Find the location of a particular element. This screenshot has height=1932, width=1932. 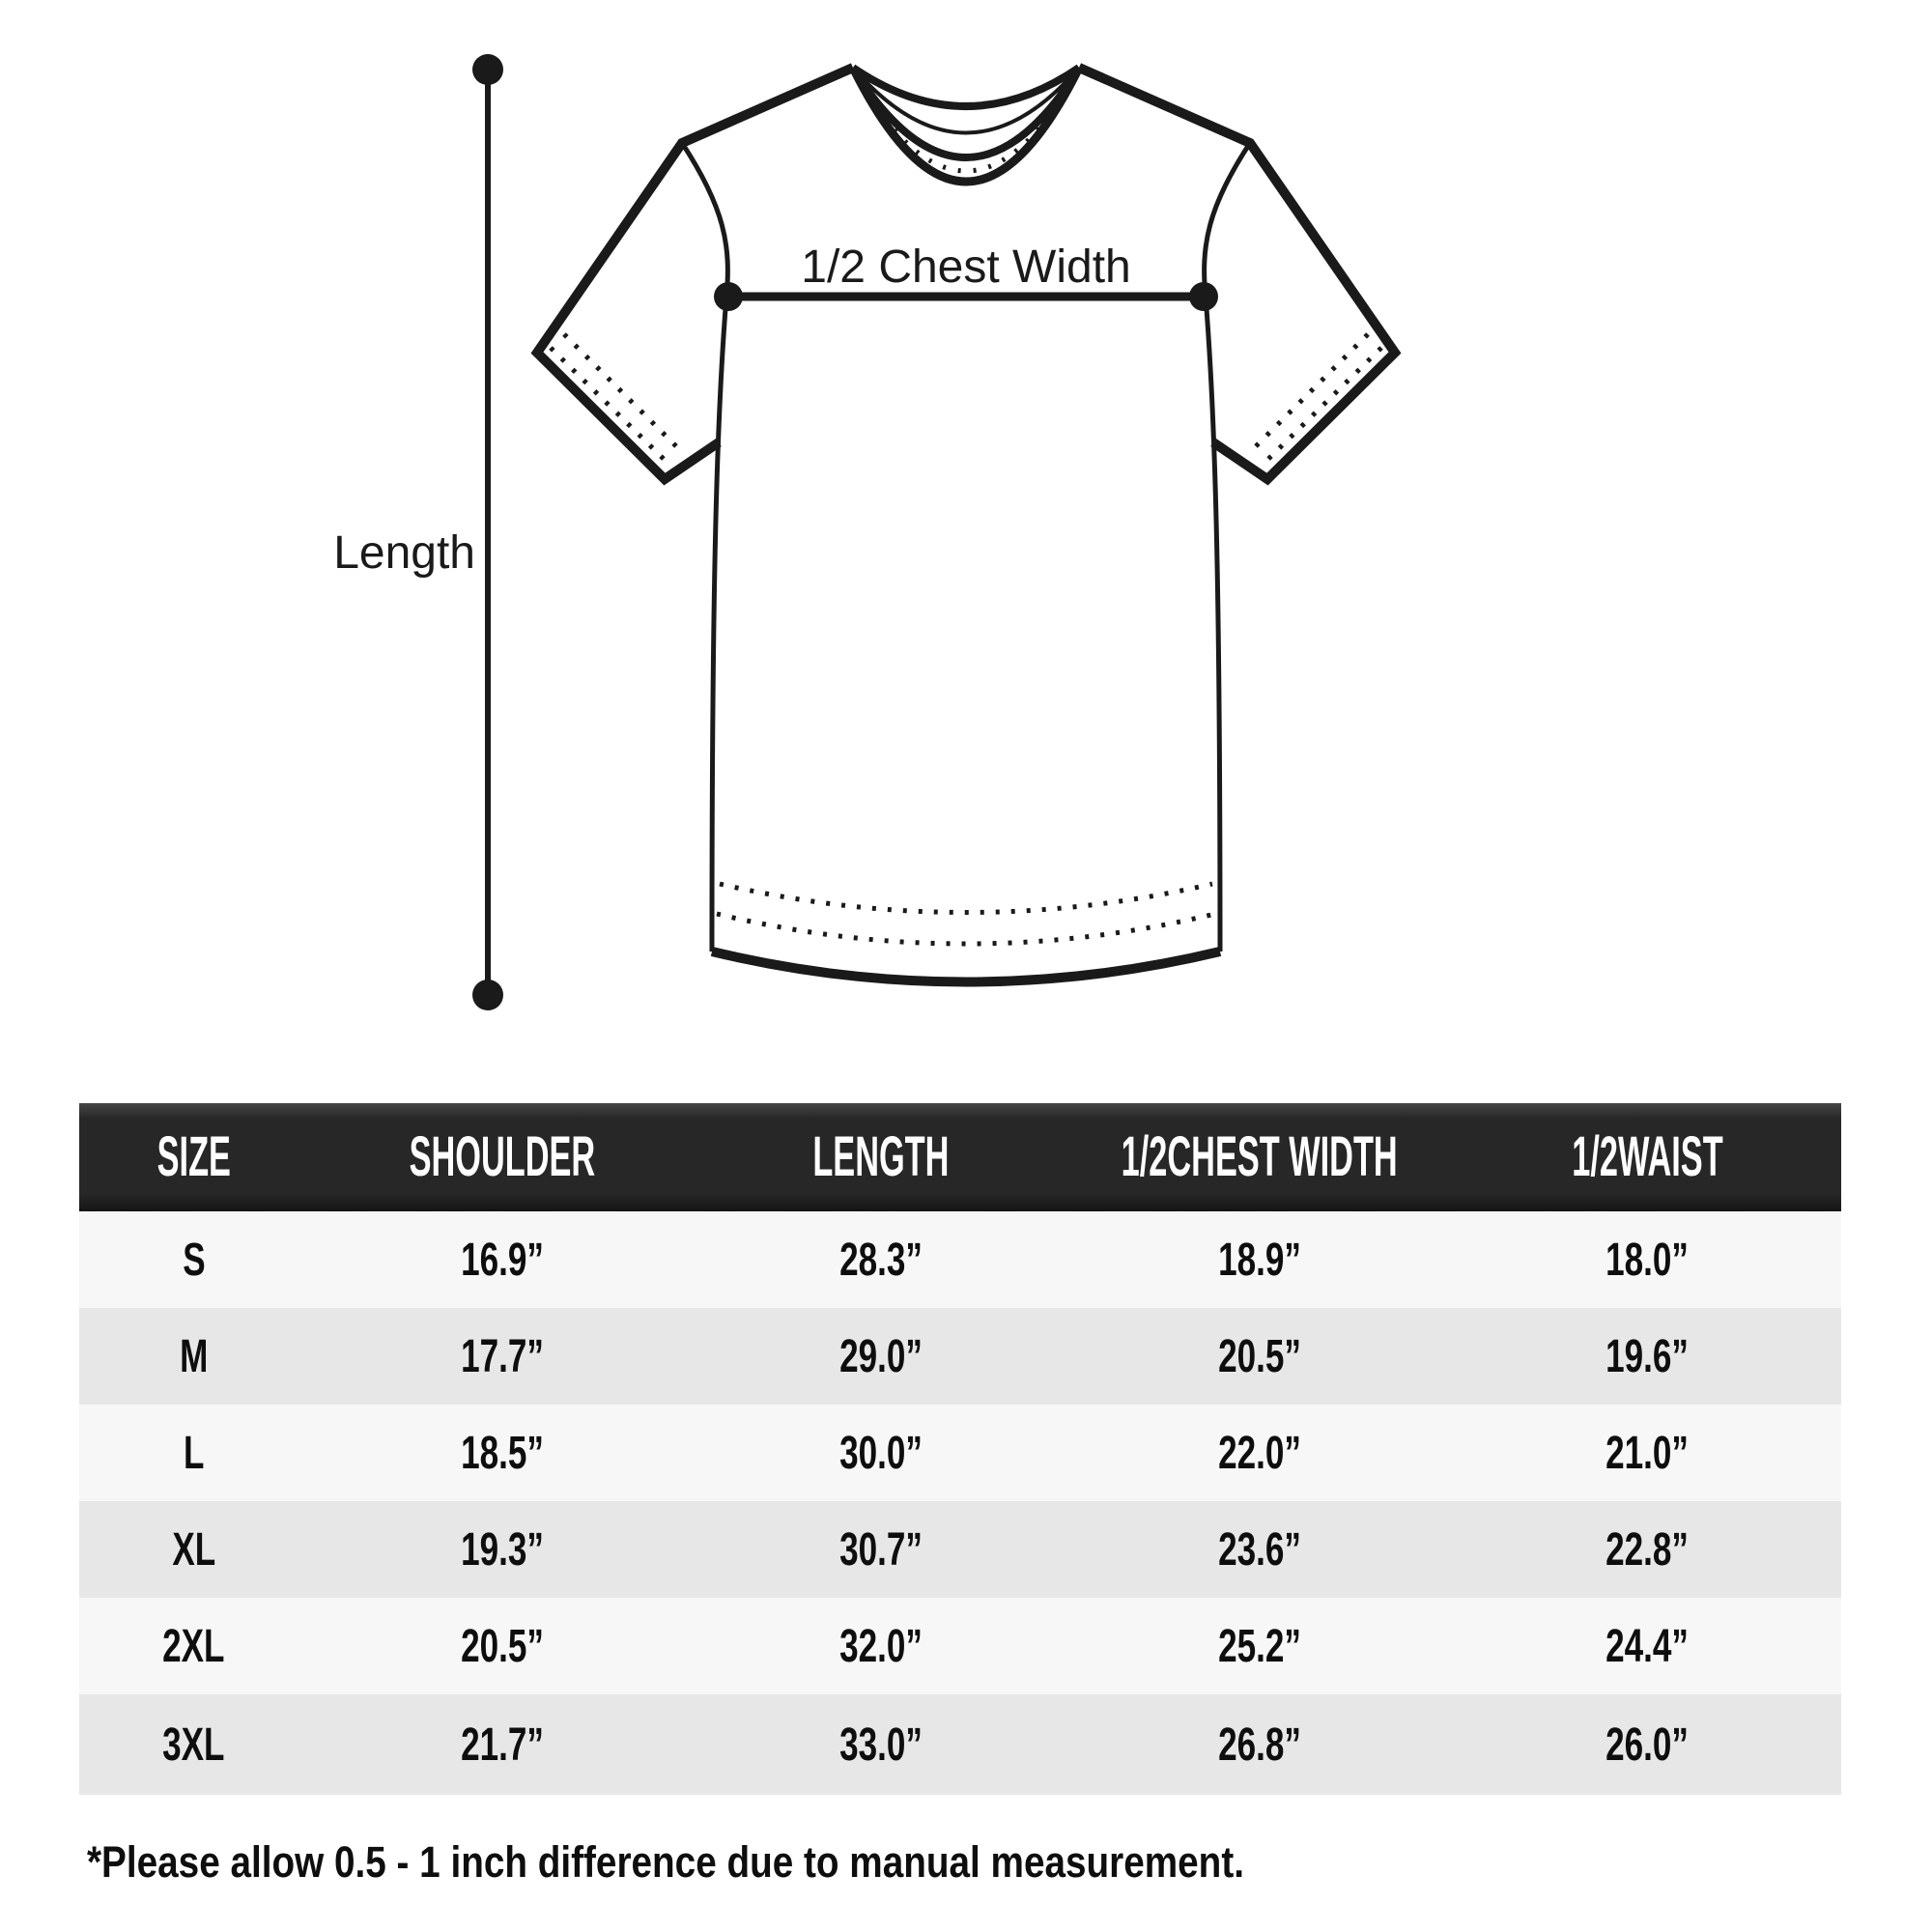

table-row-3xl: 3XL 21.7” 33.0” 26.8” 26.0” is located at coordinates (960, 1744).